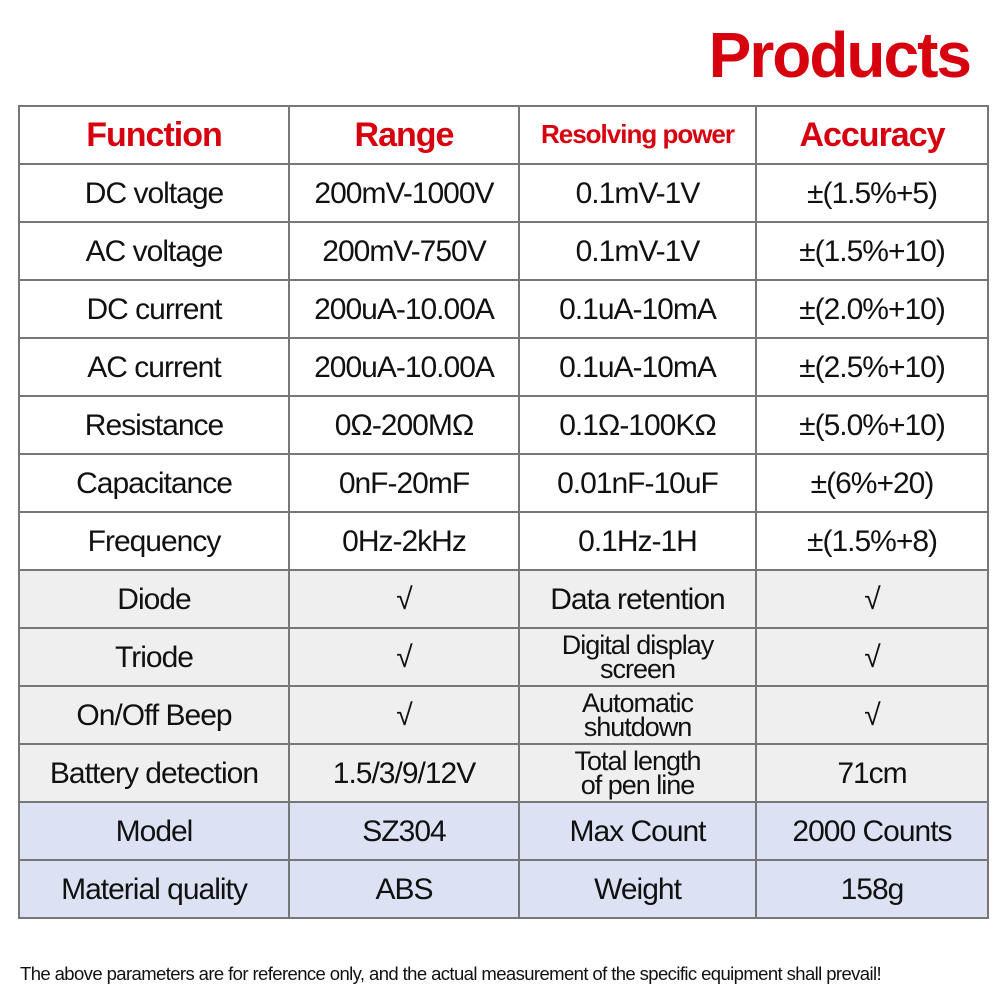  Describe the element at coordinates (872, 367) in the screenshot. I see `table-cell: ±(2.5%+10)` at that location.